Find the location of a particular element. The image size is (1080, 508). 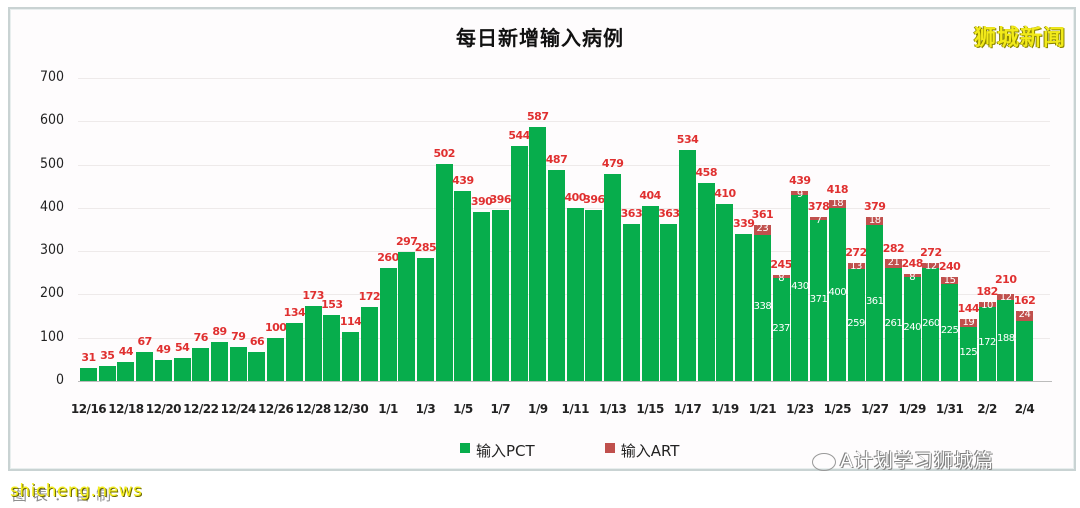

total-label: 361 is located at coordinates (762, 214).